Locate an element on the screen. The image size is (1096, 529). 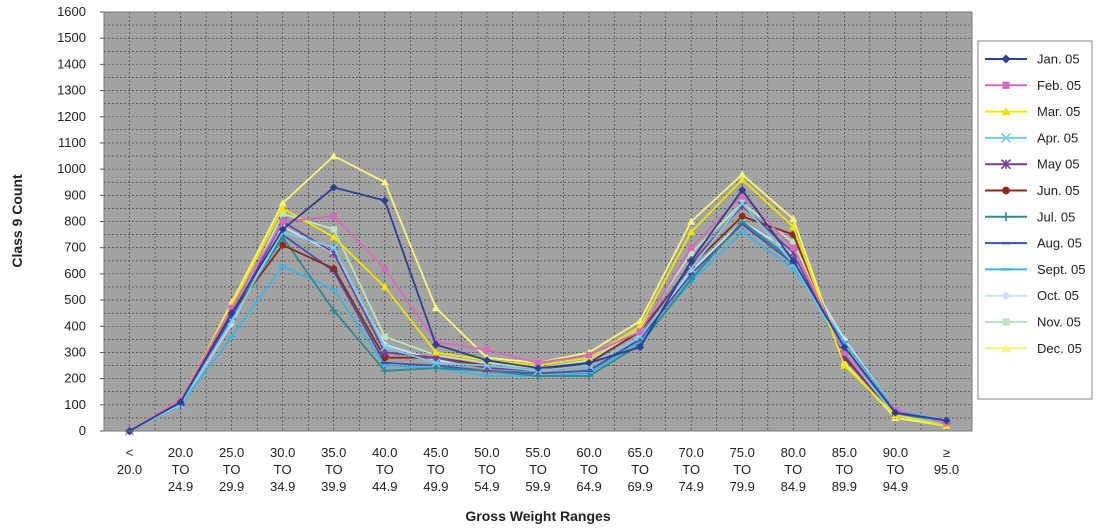
legend-label: Jan. 05 is located at coordinates (1058, 59).